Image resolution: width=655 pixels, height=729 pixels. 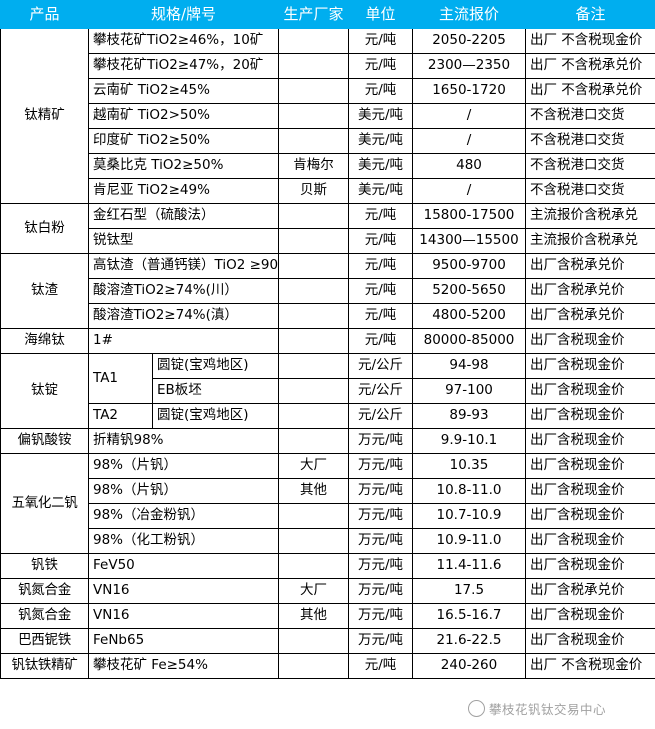 I want to click on table-row: 钛渣 高钛渣（普通钙镁）TiO2 ≥90% 元/吨 9500-9700 出厂含税承兑价, so click(x=327, y=291).